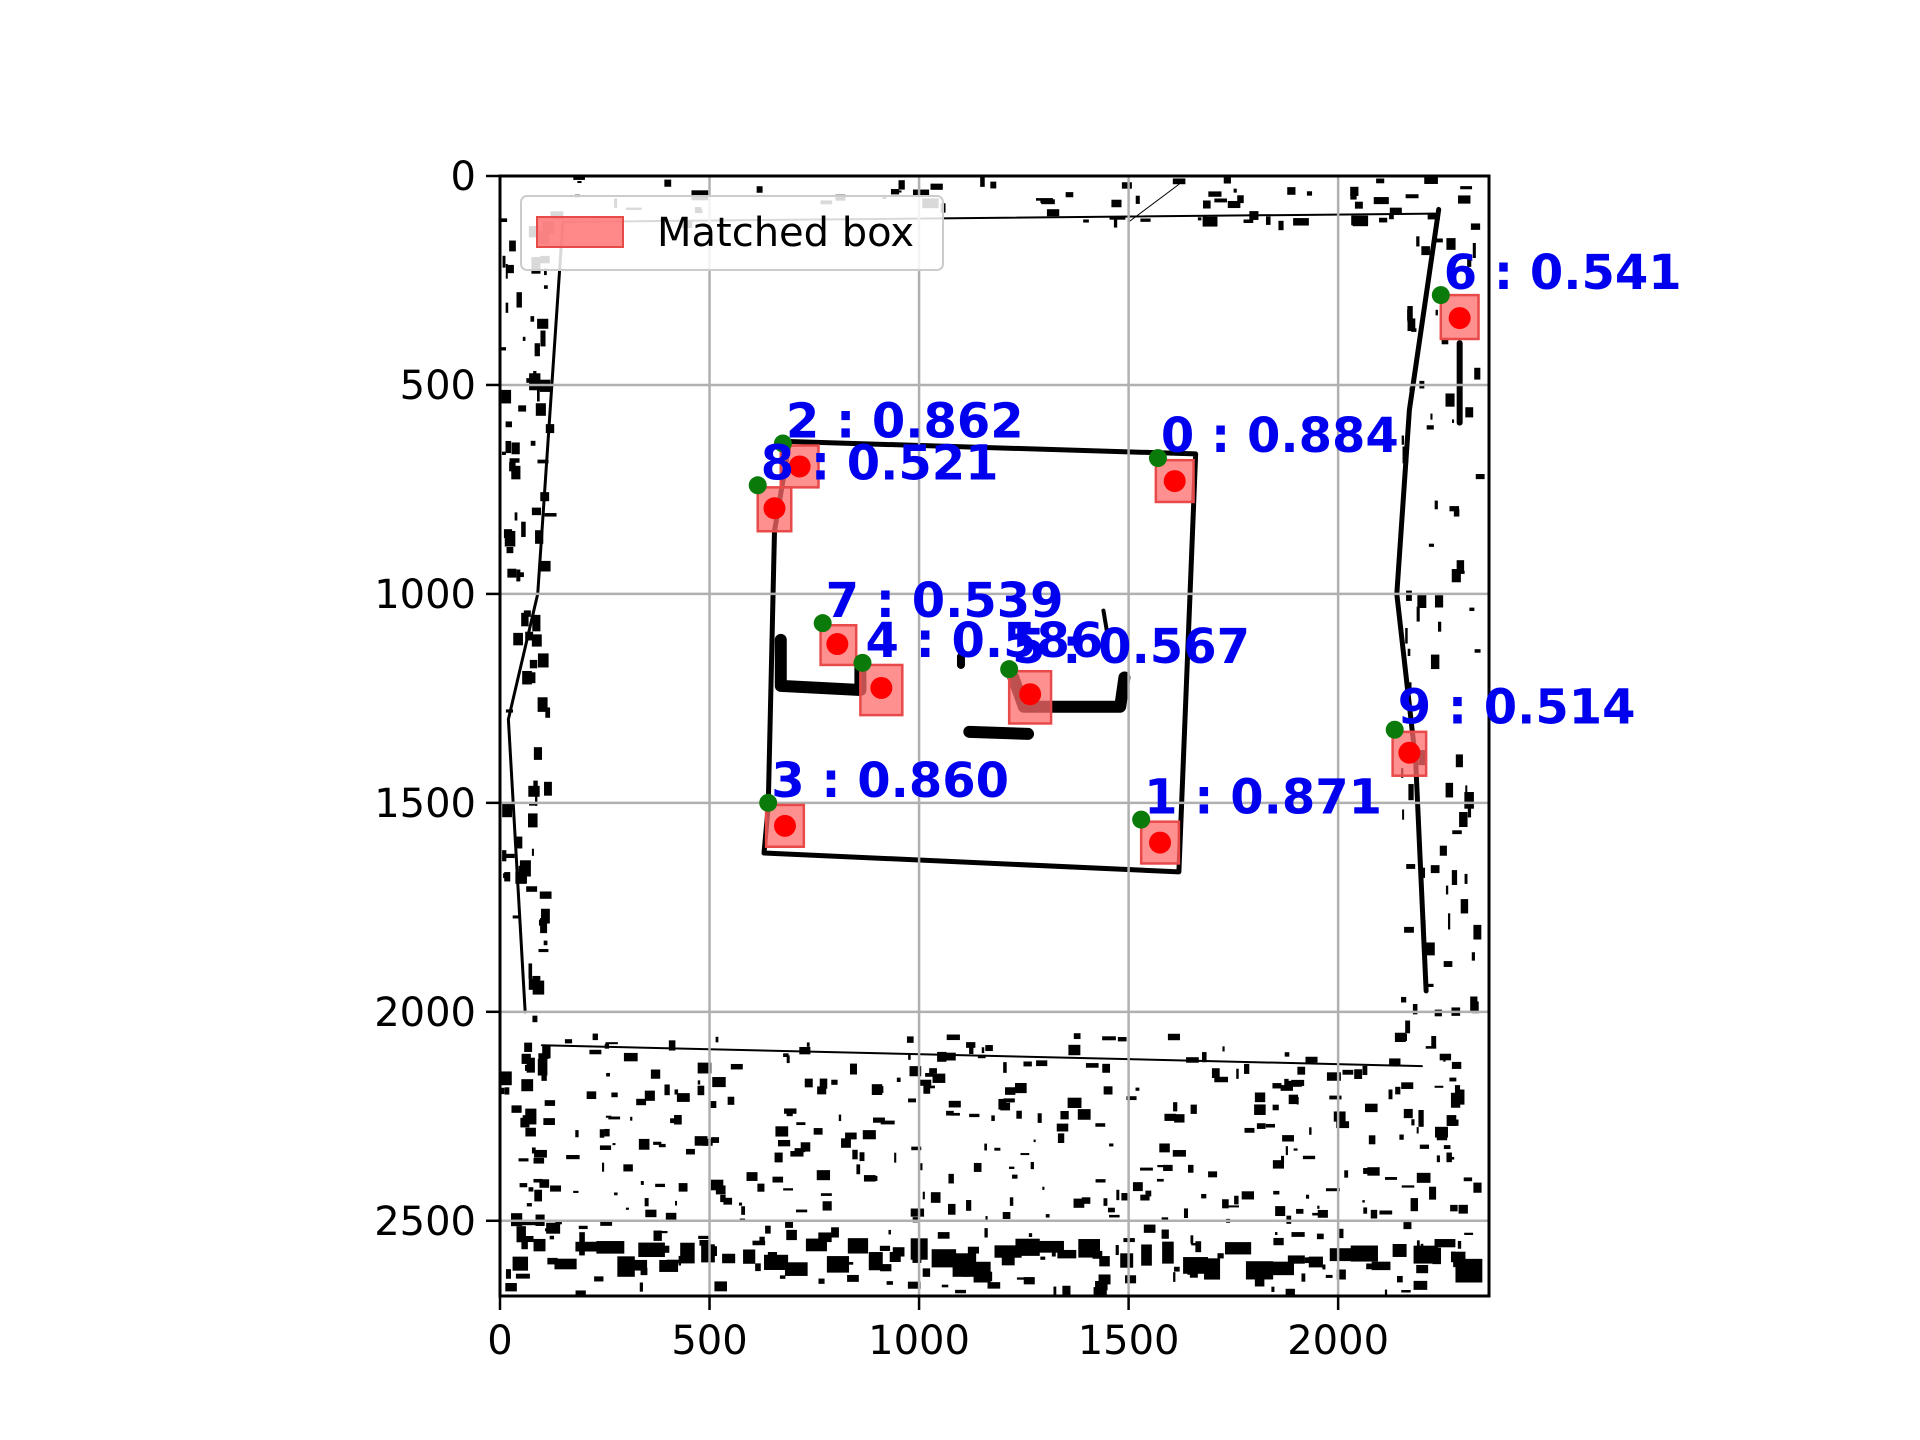  What do you see at coordinates (463, 177) in the screenshot?
I see `y-tick-label: 0` at bounding box center [463, 177].